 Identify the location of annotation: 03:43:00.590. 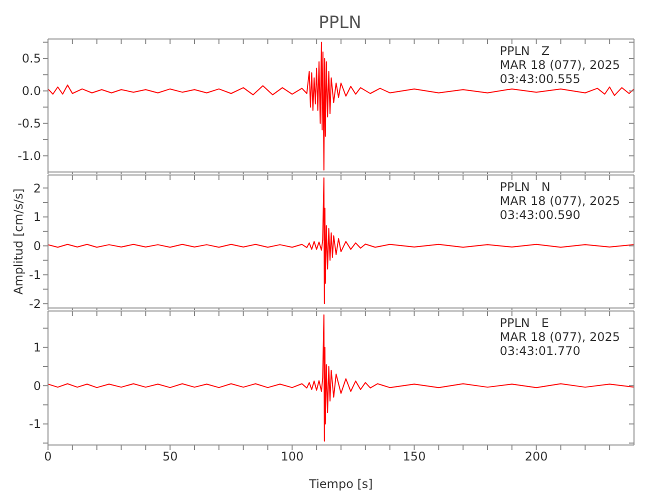
(541, 215).